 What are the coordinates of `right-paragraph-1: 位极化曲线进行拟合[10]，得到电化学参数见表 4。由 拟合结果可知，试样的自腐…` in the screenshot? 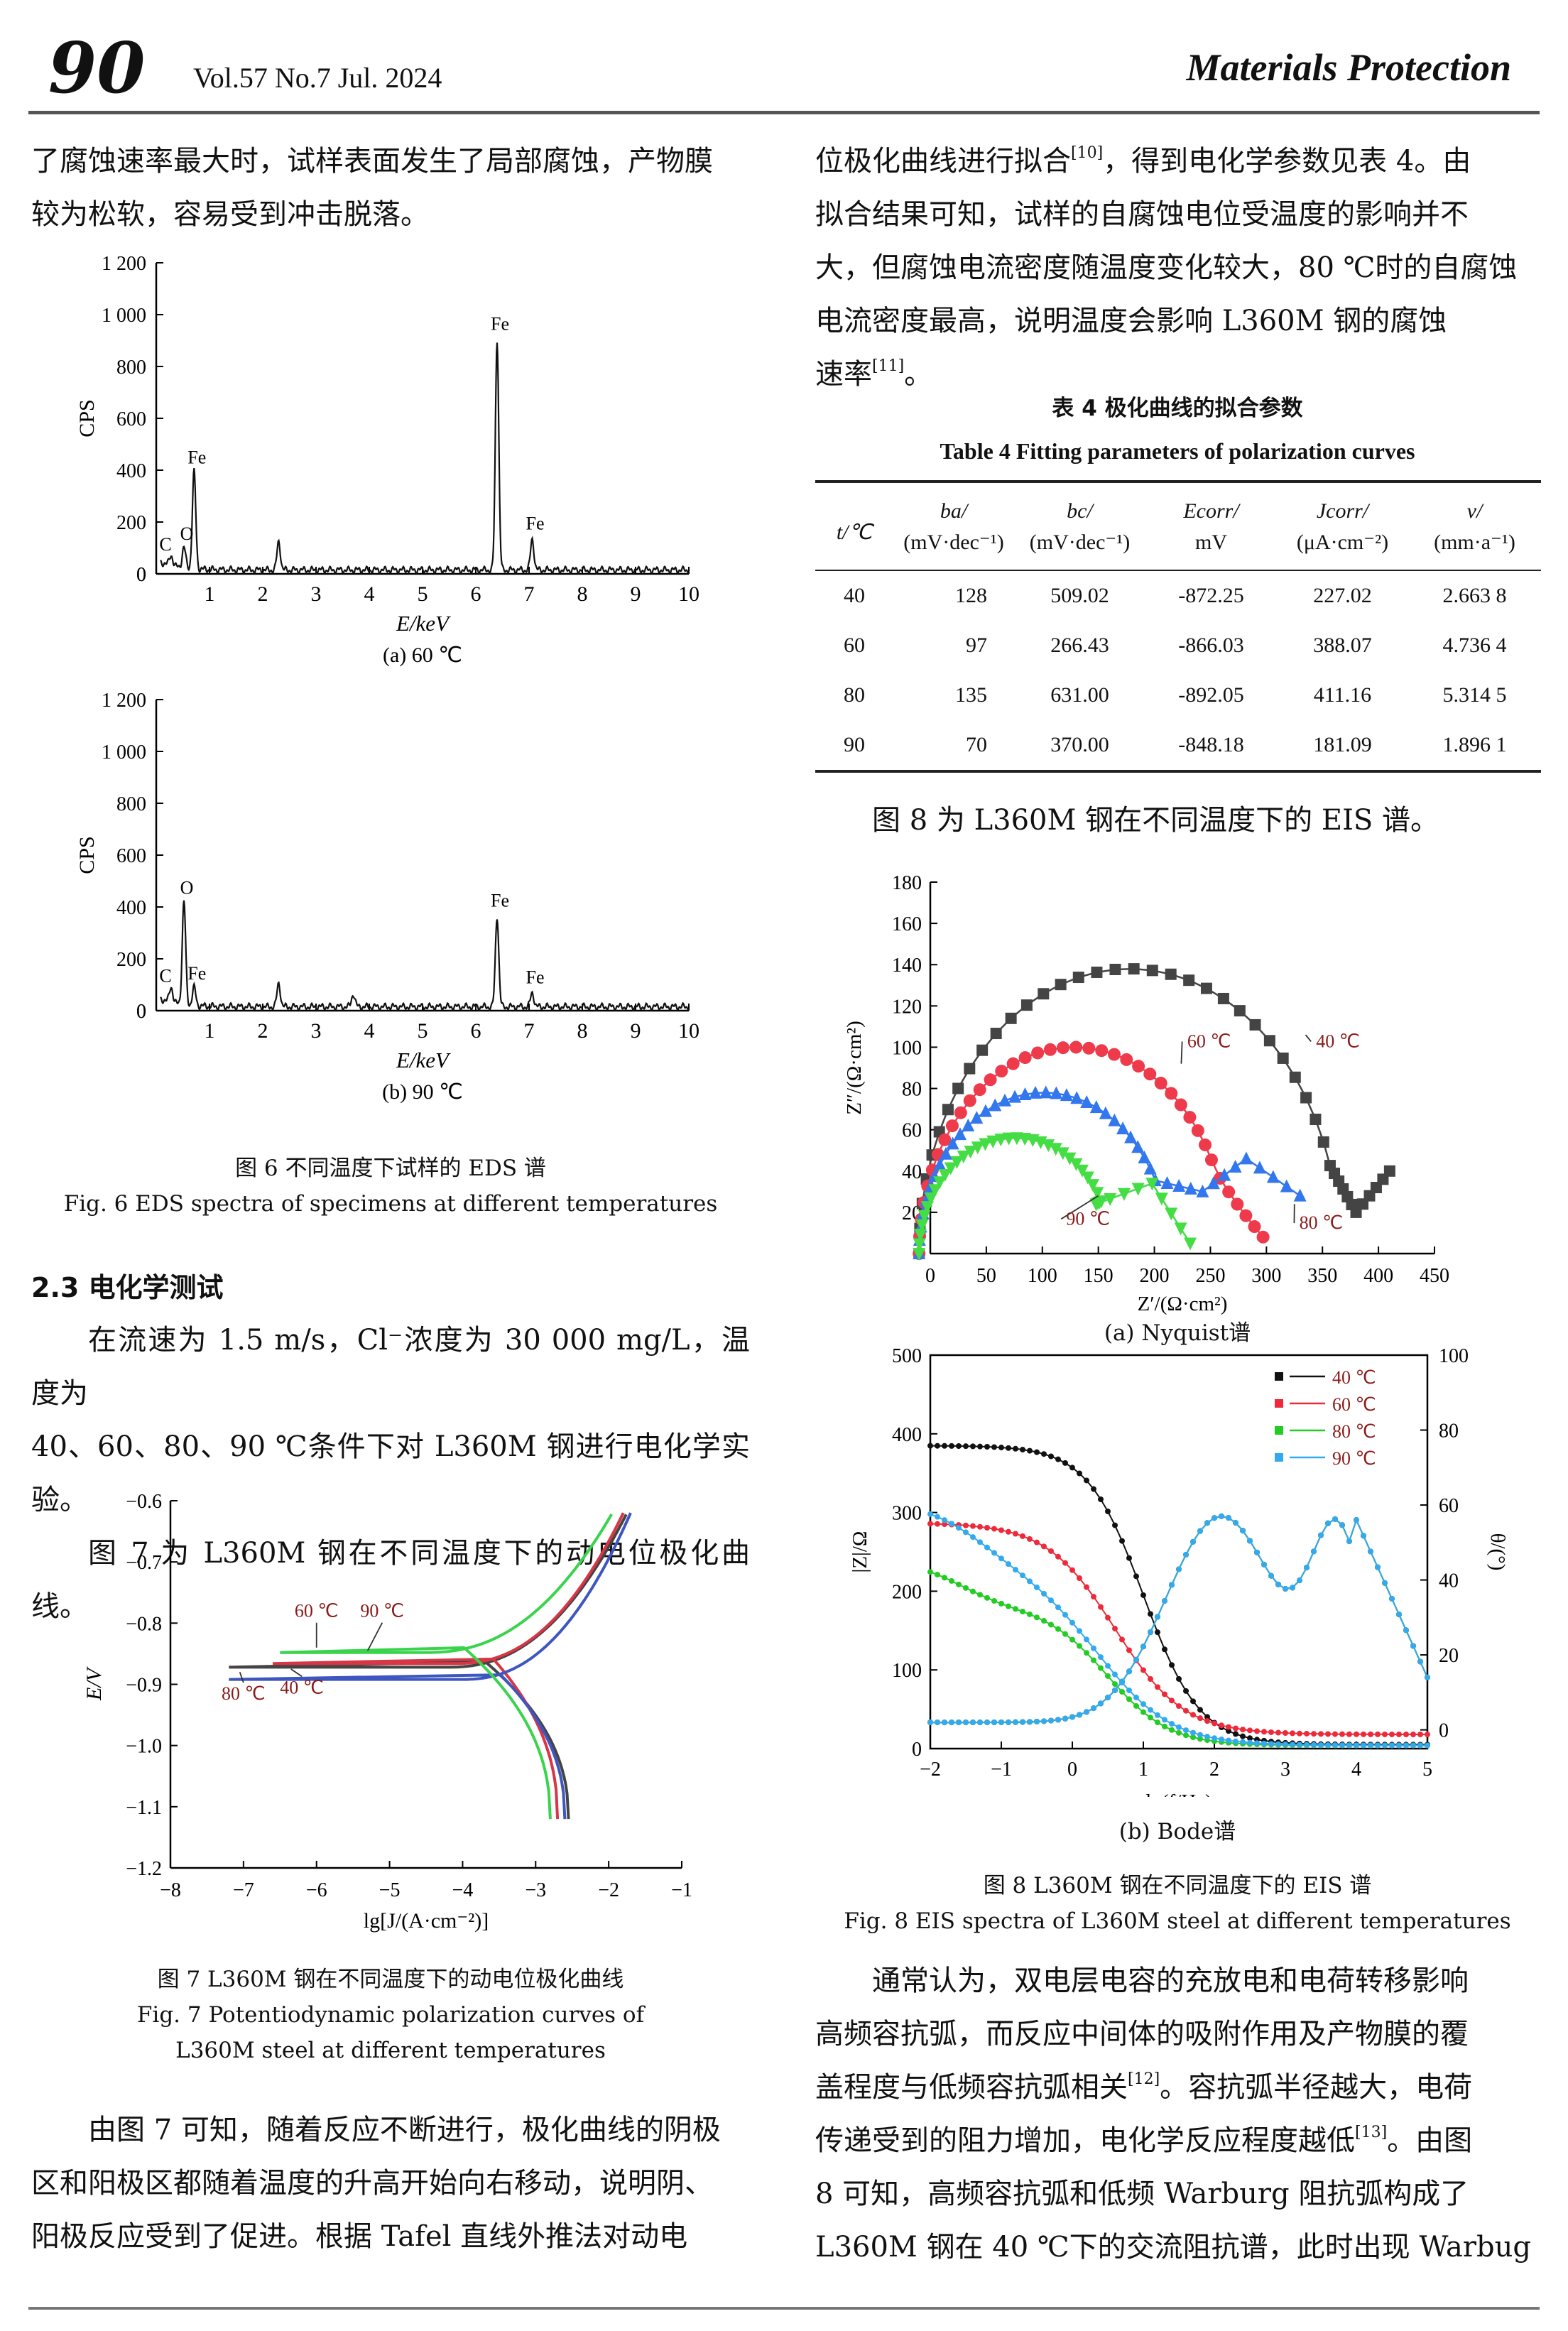 It's located at (1166, 267).